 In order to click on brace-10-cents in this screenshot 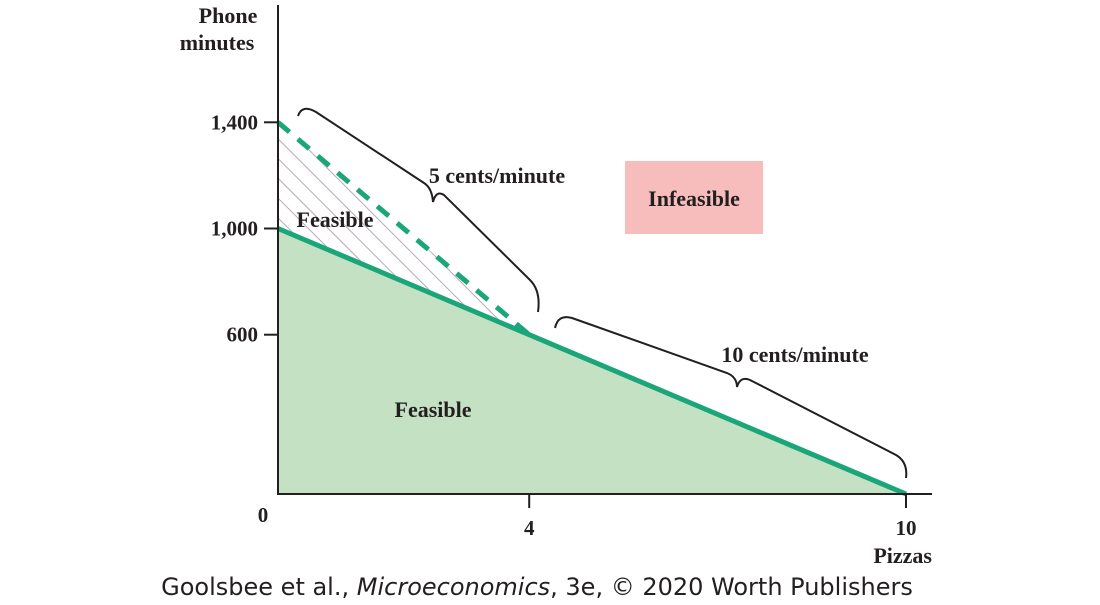, I will do `click(731, 397)`.